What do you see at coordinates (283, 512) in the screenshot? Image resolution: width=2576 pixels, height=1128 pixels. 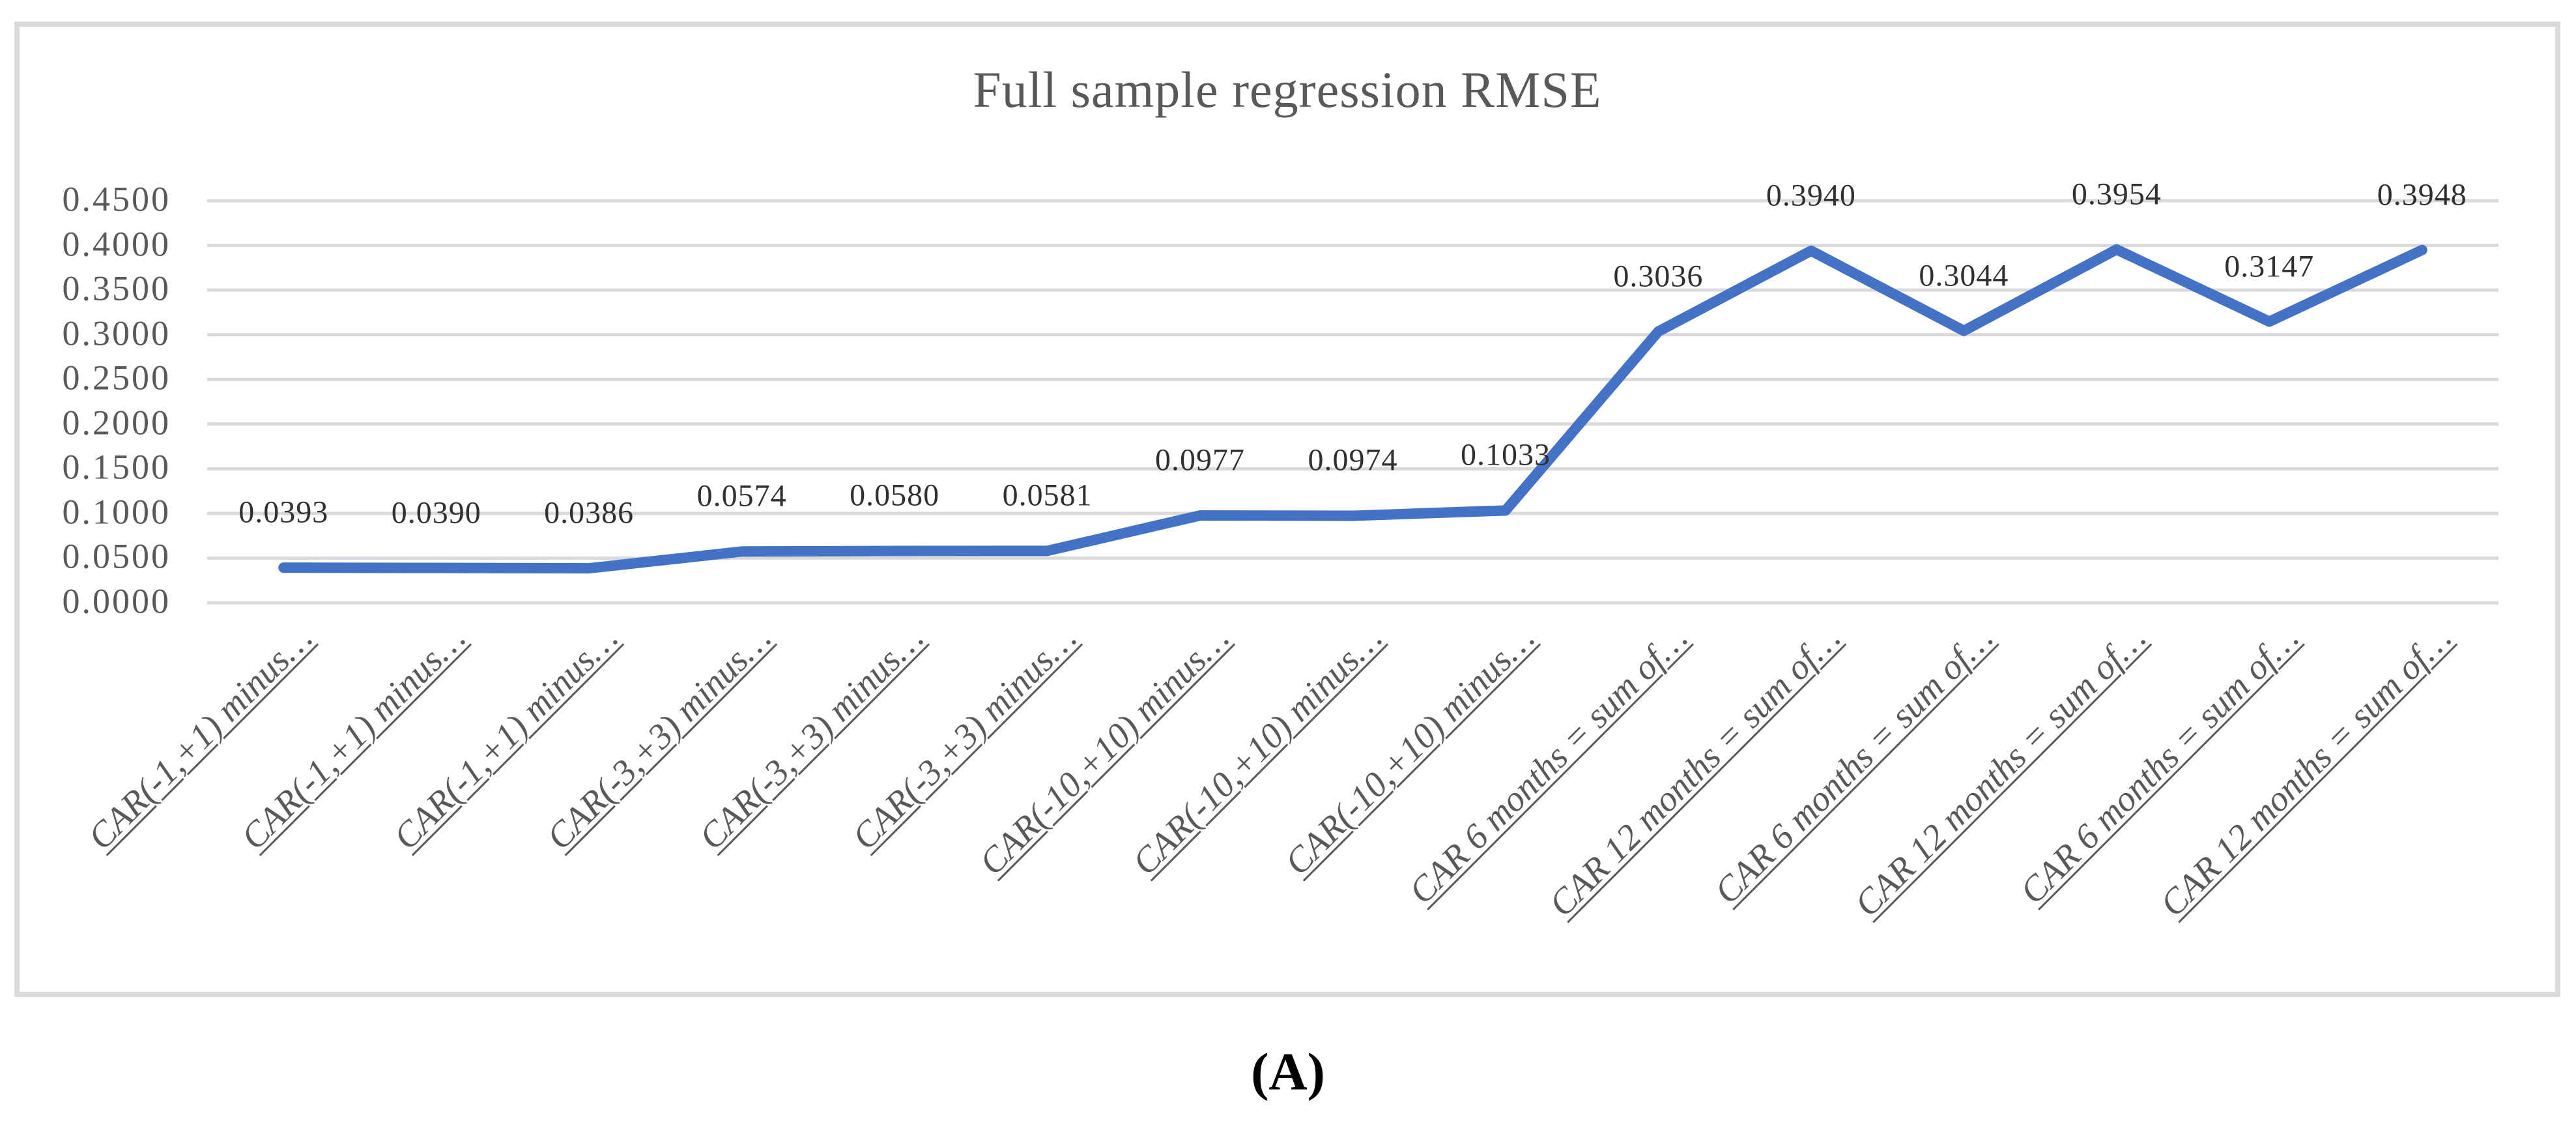 I see `data-label: 0.0393` at bounding box center [283, 512].